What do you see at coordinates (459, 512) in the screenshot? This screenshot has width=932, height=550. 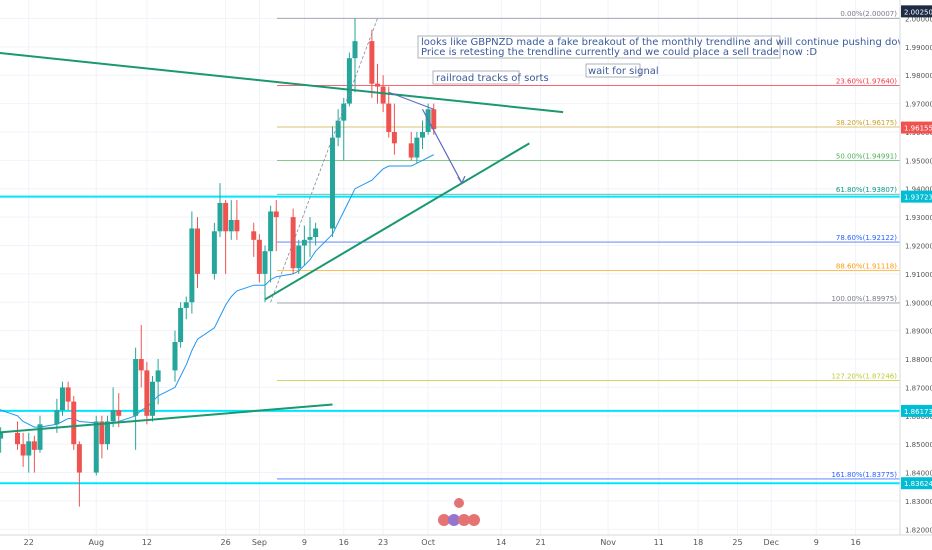 I see `economic-events-icons` at bounding box center [459, 512].